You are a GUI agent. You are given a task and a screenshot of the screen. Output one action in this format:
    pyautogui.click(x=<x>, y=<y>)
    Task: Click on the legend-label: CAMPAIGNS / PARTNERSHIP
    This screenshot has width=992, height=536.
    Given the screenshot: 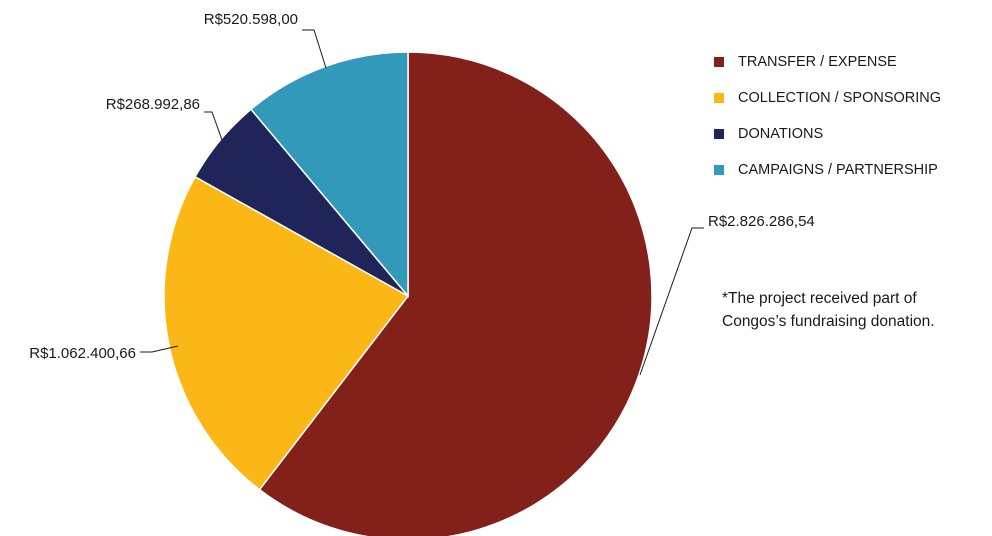 What is the action you would take?
    pyautogui.click(x=838, y=170)
    